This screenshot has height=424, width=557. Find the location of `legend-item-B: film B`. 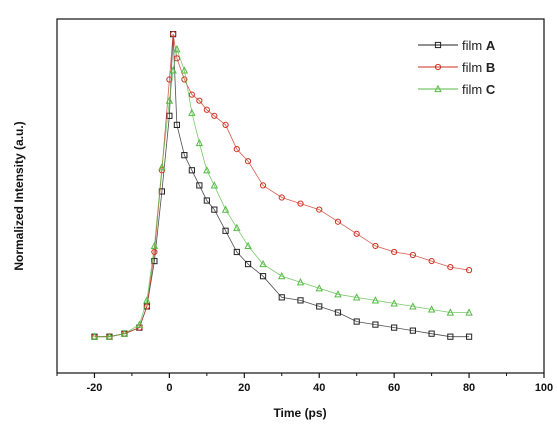

legend-item-B: film B is located at coordinates (456, 67).